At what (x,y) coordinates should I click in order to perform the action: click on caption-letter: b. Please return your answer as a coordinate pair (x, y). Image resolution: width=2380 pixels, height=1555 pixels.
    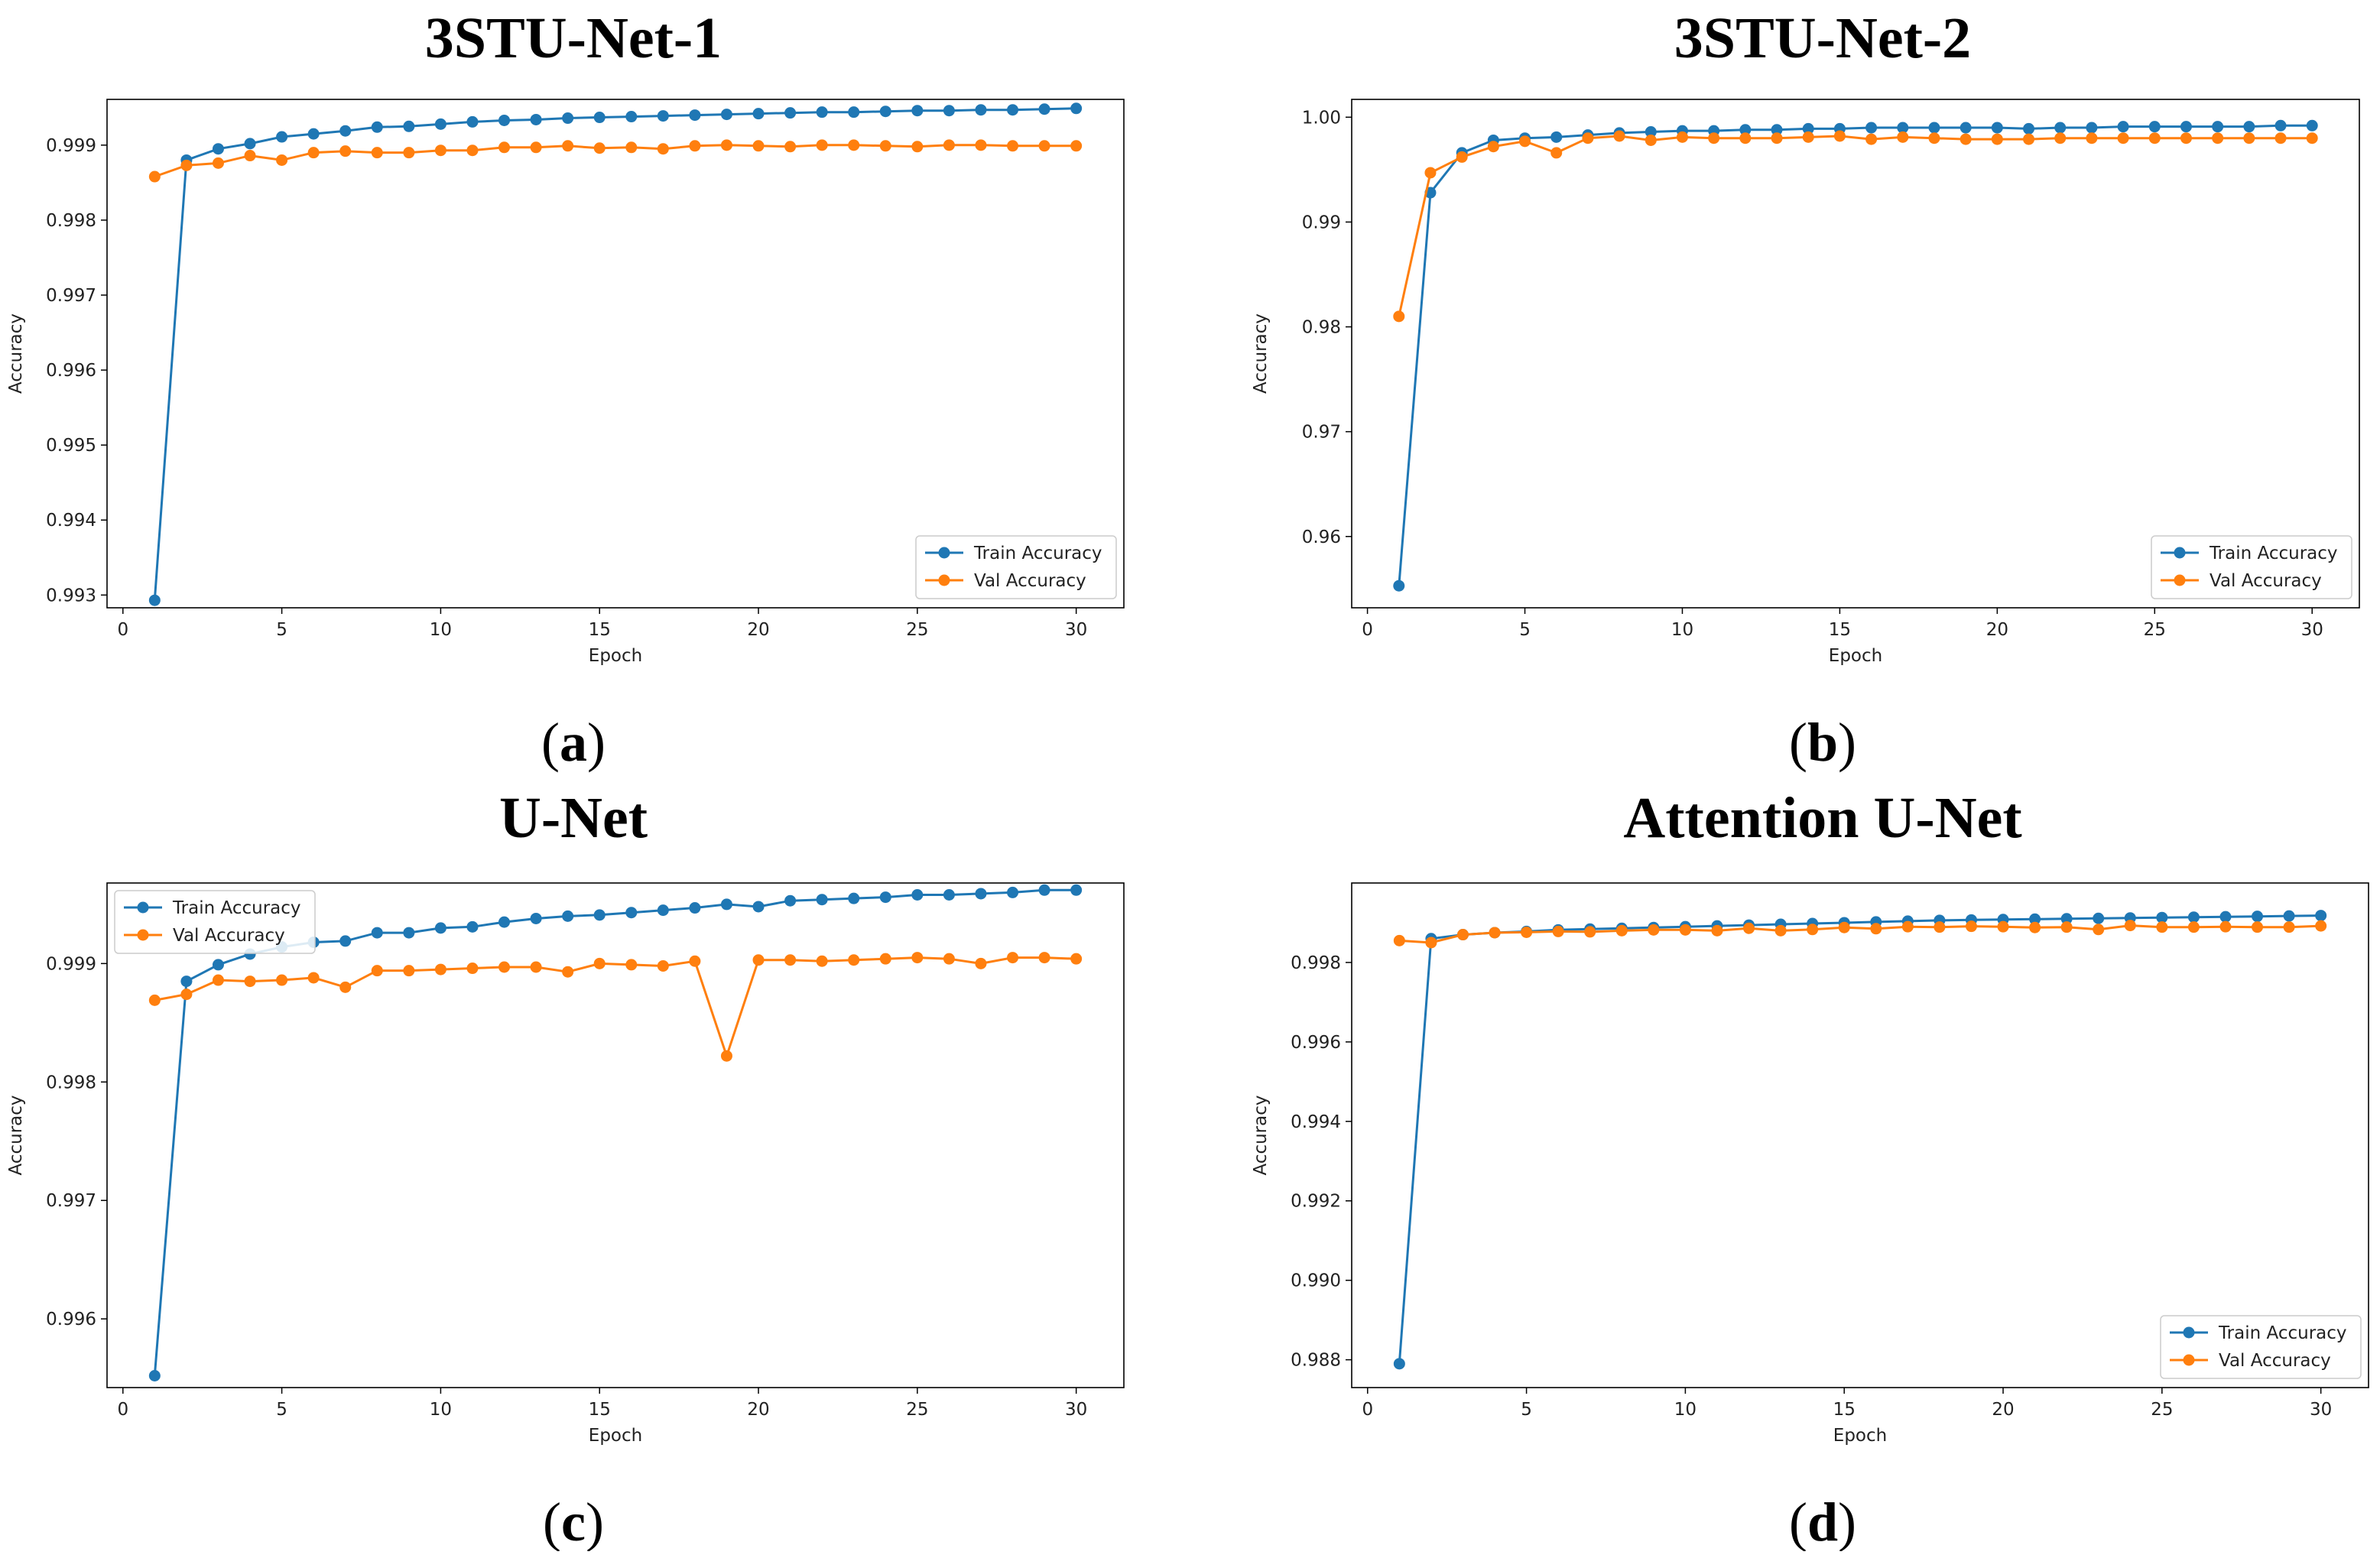
    Looking at the image, I should click on (1822, 743).